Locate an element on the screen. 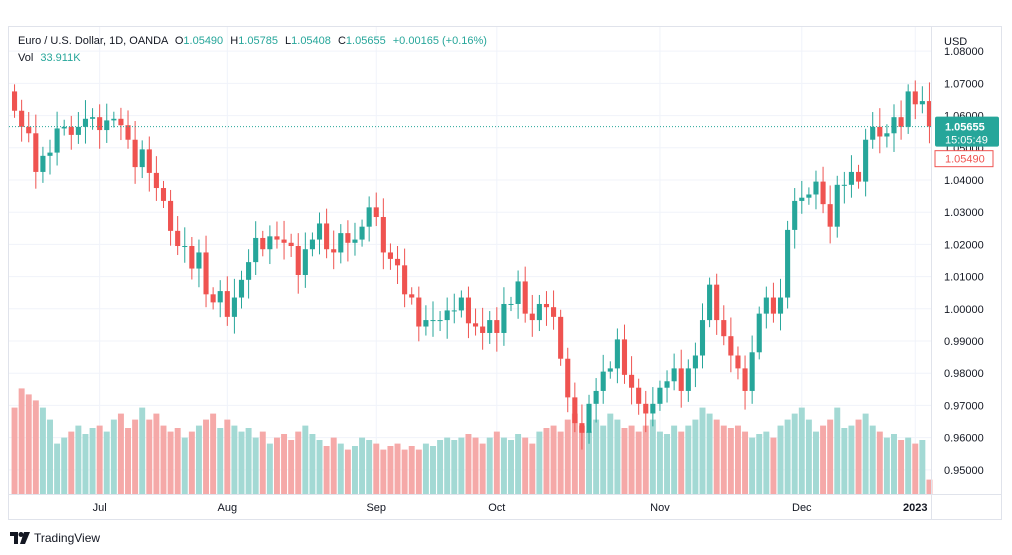  time-tick-label: Aug is located at coordinates (228, 508).